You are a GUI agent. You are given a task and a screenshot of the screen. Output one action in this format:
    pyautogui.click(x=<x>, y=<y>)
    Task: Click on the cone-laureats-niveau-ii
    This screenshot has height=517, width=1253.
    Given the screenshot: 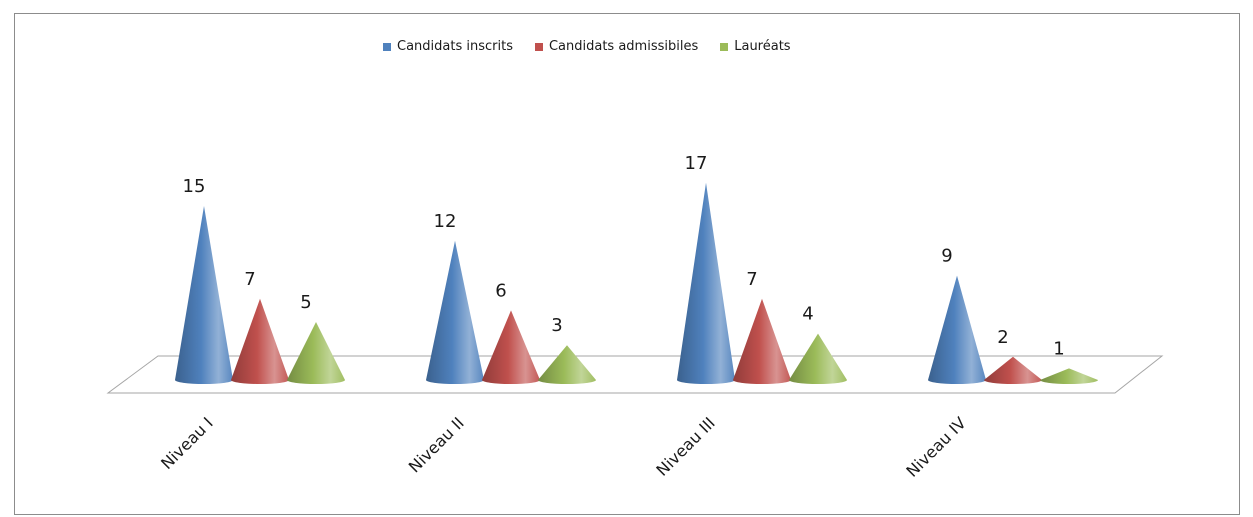 What is the action you would take?
    pyautogui.click(x=567, y=364)
    